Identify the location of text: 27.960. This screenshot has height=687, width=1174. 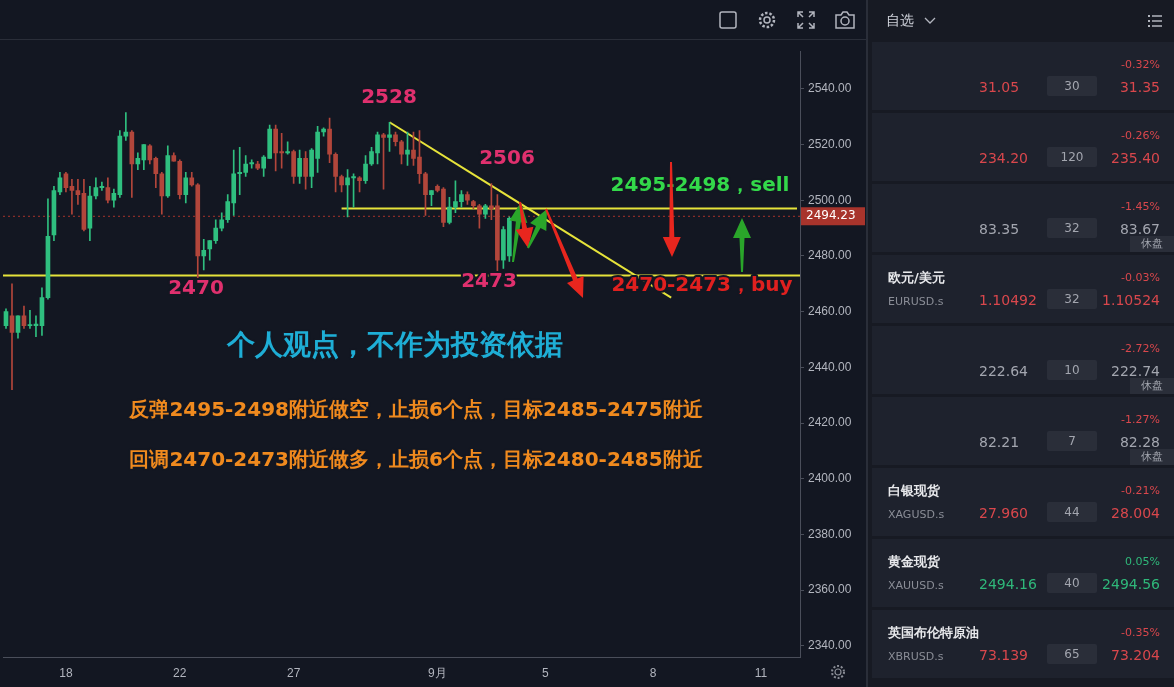
(1003, 513).